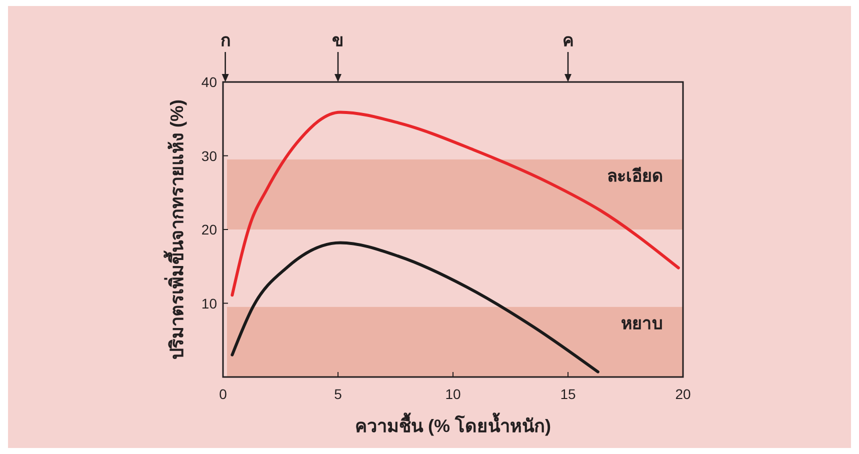  What do you see at coordinates (209, 156) in the screenshot?
I see `y-tick-label: 30` at bounding box center [209, 156].